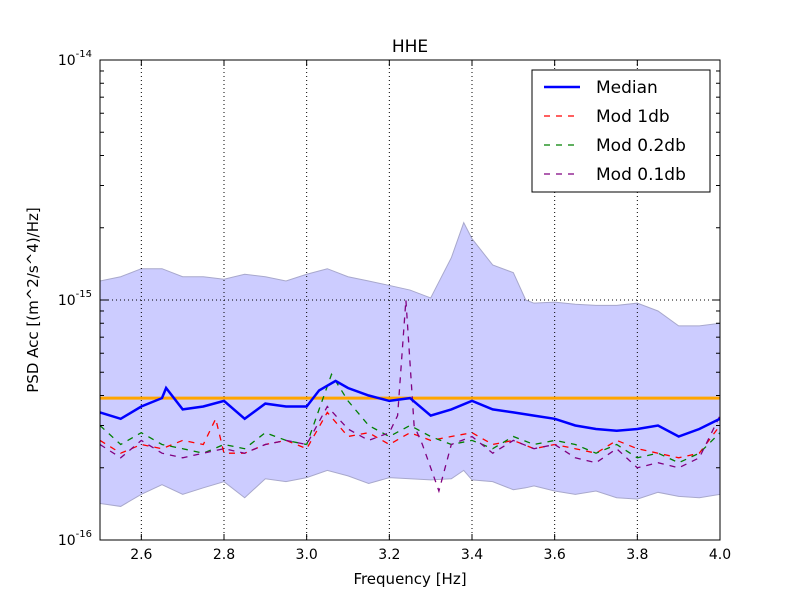 This screenshot has height=604, width=800. Describe the element at coordinates (633, 117) in the screenshot. I see `legend-label: Mod 1db` at that location.